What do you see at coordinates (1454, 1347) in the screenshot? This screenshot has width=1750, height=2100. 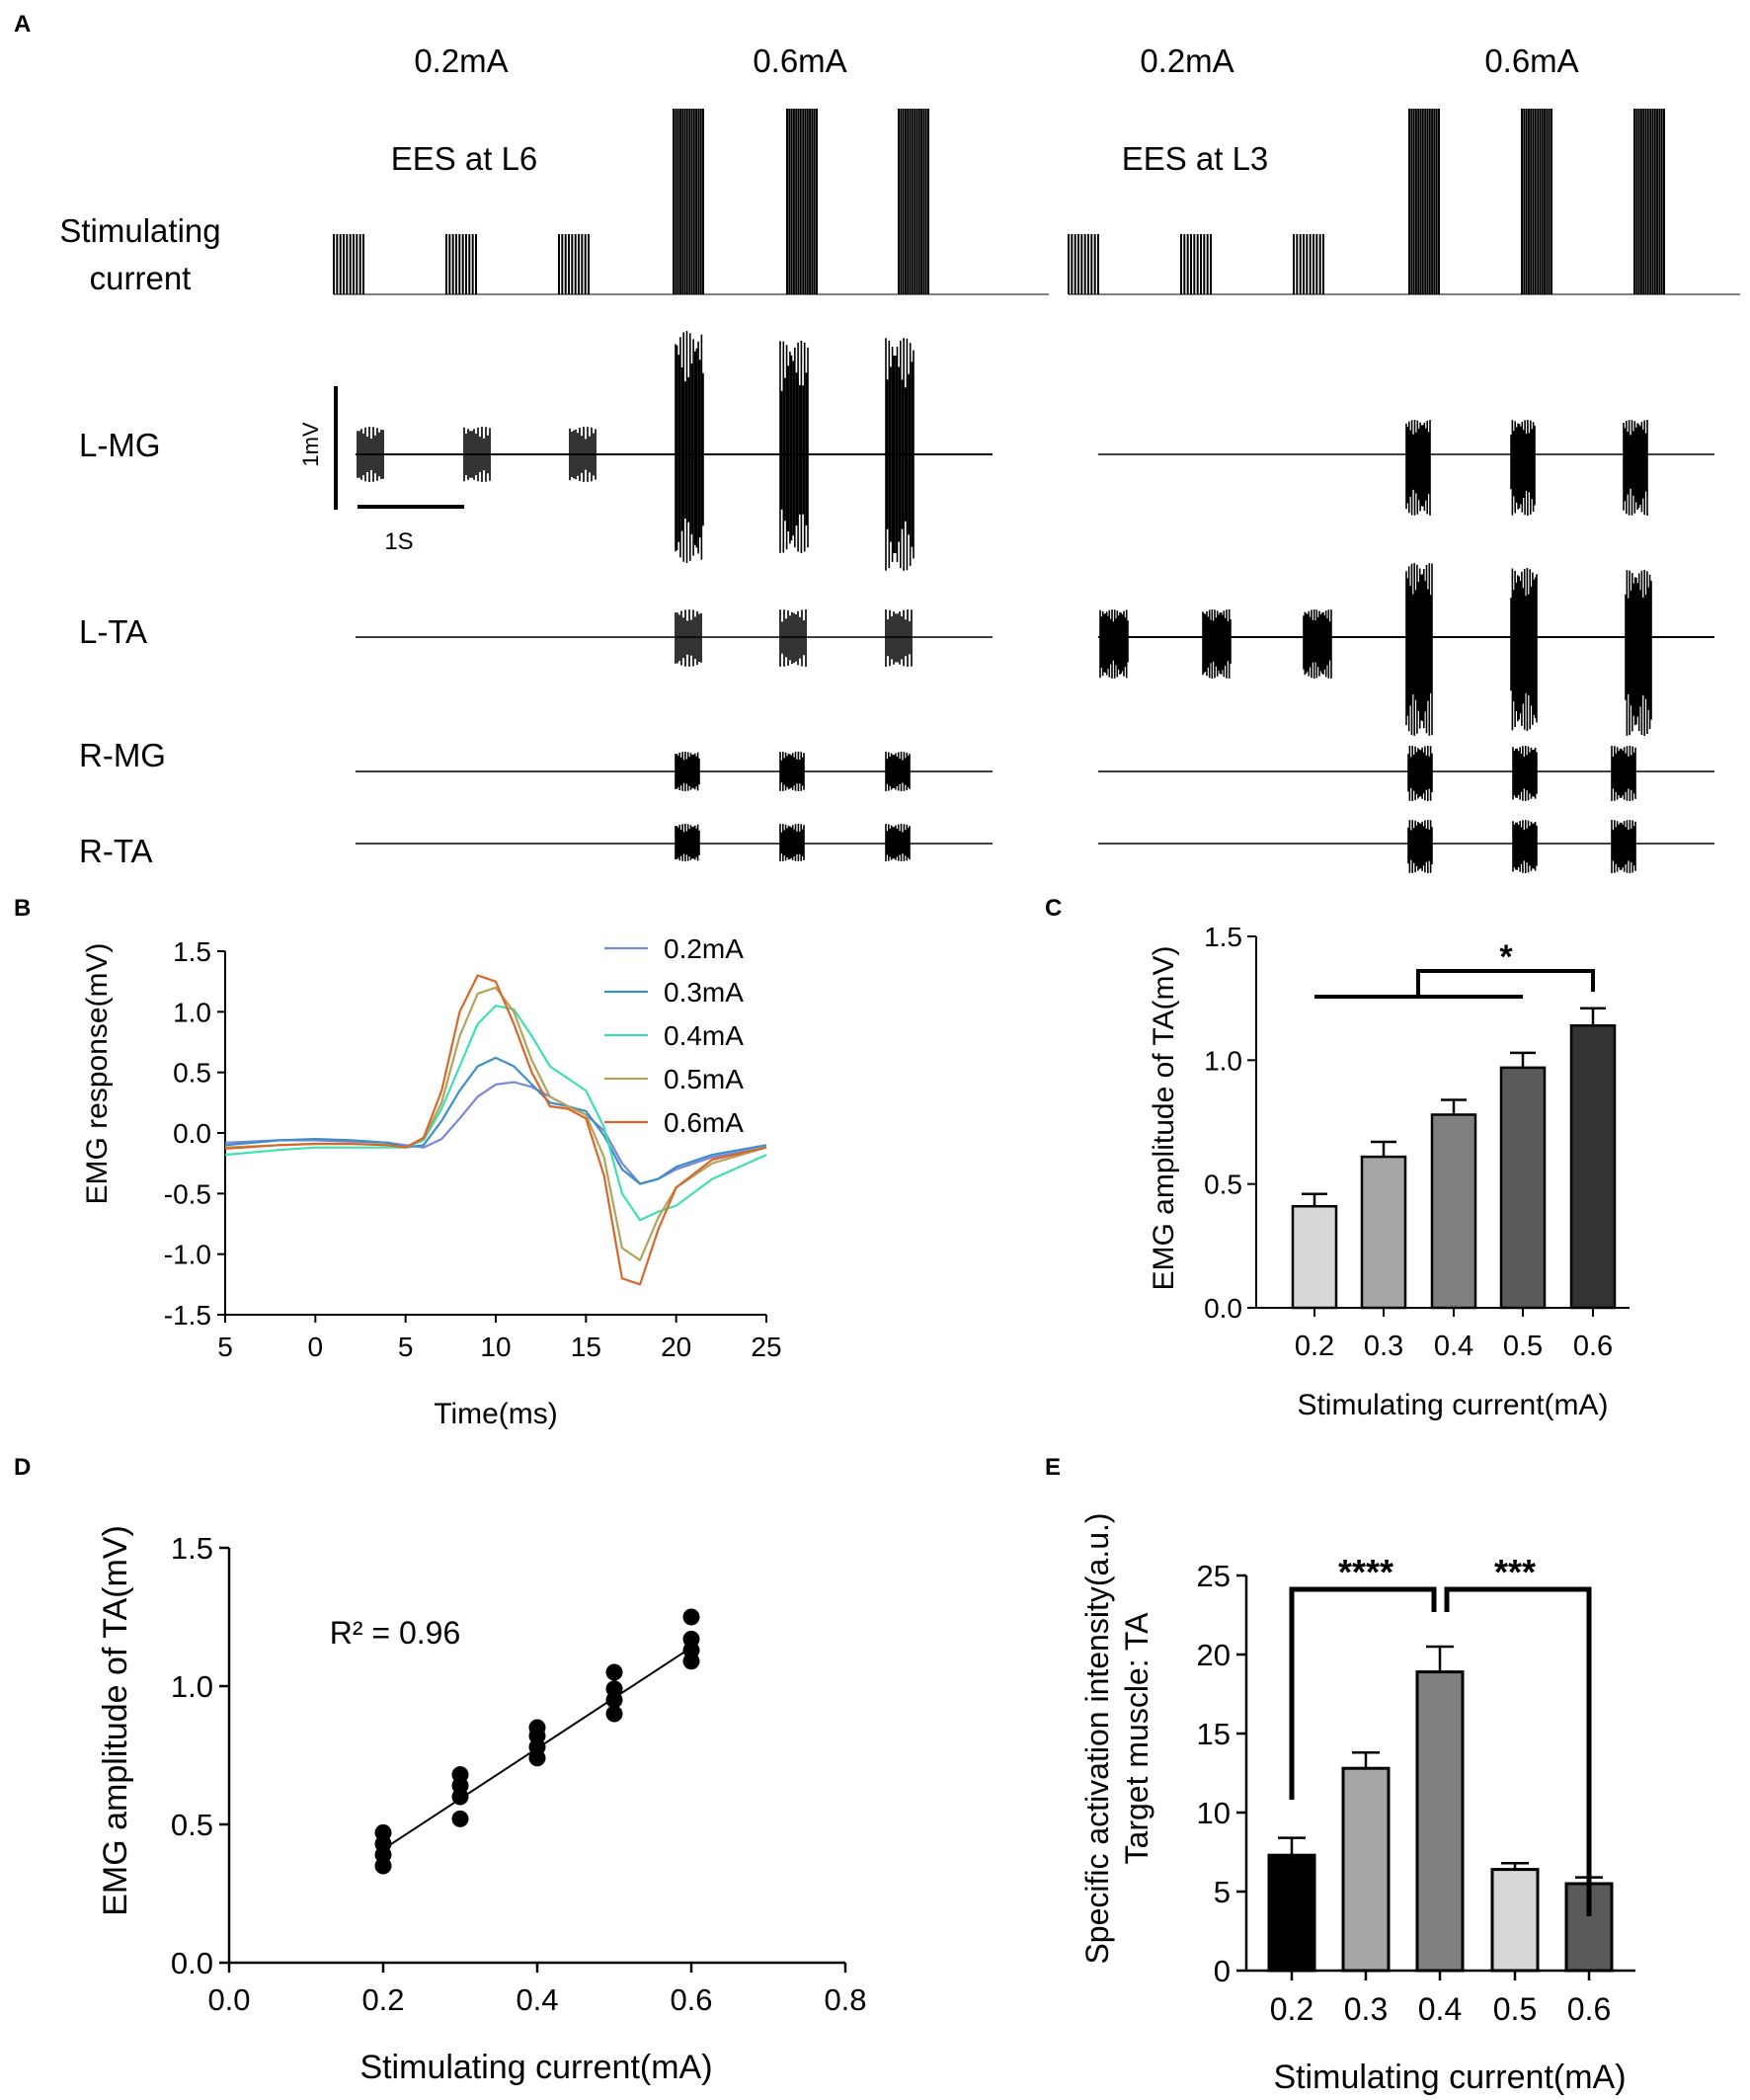 I see `chart-c-x-tick-label: 0.4` at bounding box center [1454, 1347].